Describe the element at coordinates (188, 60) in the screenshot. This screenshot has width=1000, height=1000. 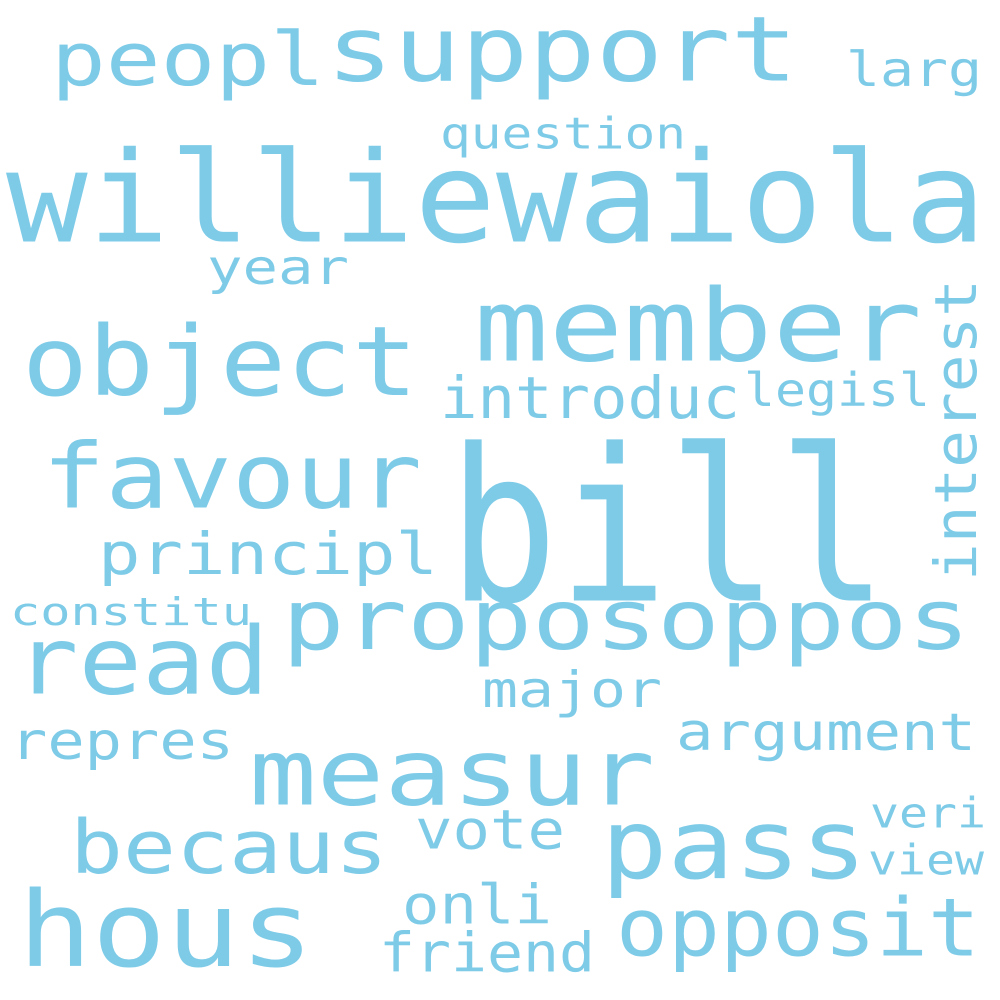
I see `word-peopl: peopl` at that location.